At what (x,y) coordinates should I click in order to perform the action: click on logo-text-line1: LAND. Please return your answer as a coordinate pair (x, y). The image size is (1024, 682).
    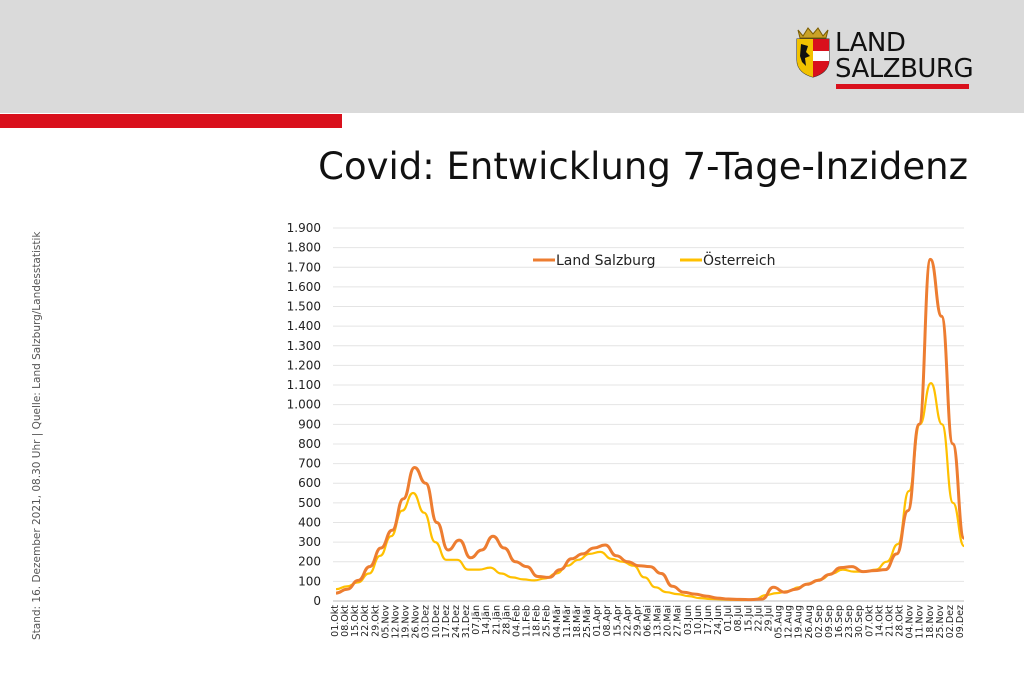
    Looking at the image, I should click on (870, 43).